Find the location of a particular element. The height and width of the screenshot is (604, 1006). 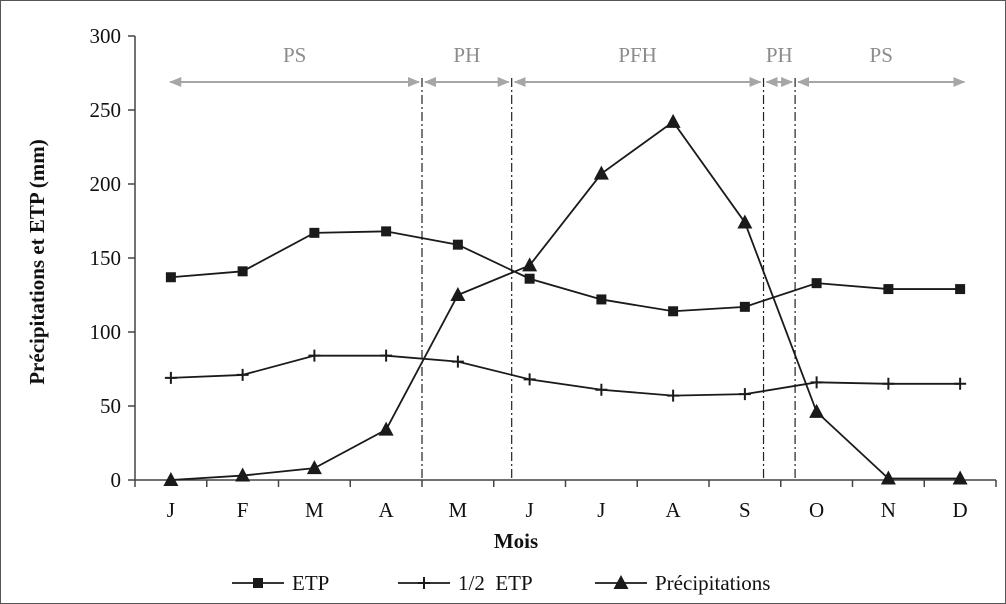

series-1-2-etp is located at coordinates (565, 375).